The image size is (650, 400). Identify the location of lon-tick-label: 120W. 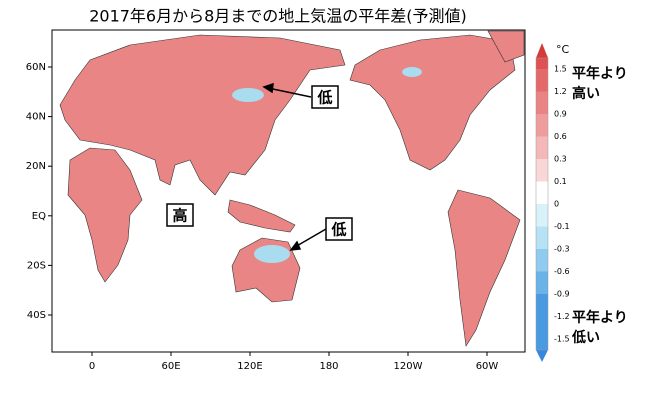
(408, 366).